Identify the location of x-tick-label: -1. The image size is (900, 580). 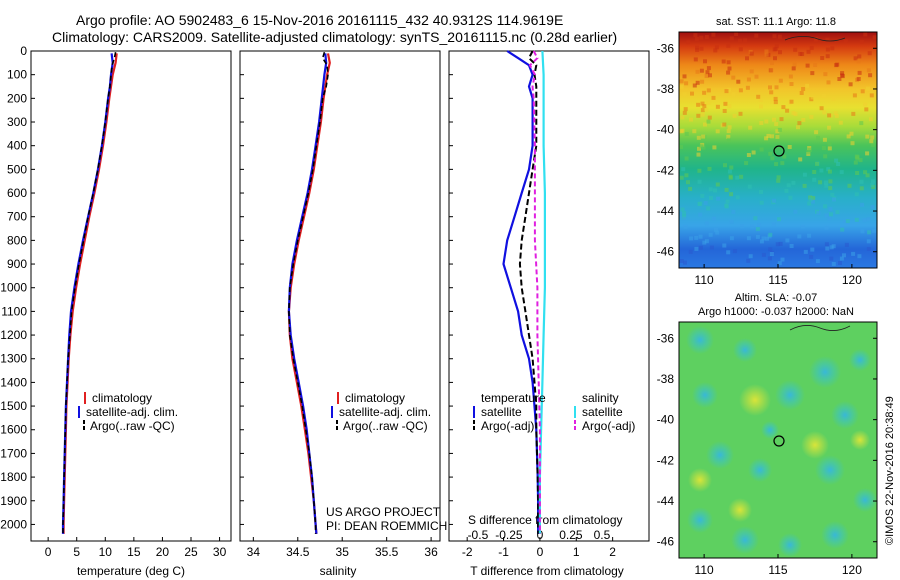
(503, 552).